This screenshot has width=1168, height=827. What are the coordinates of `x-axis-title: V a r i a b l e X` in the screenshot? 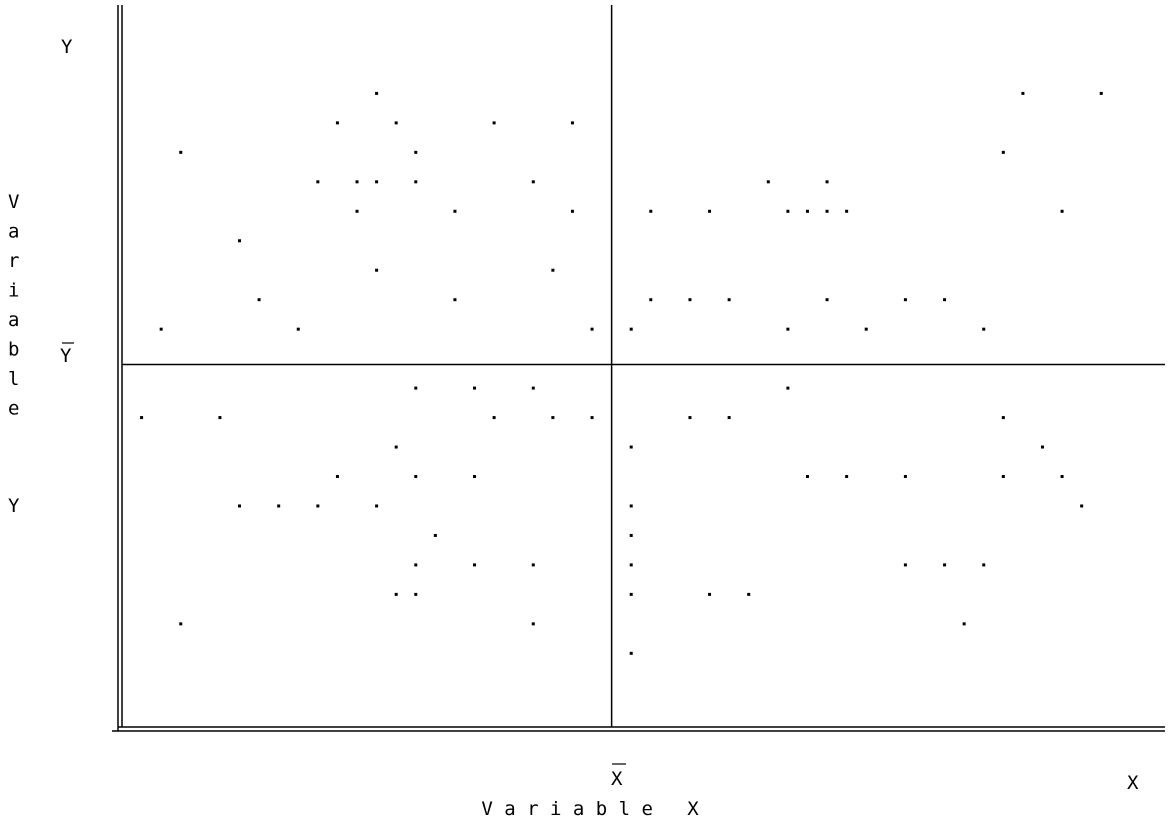 It's located at (590, 809).